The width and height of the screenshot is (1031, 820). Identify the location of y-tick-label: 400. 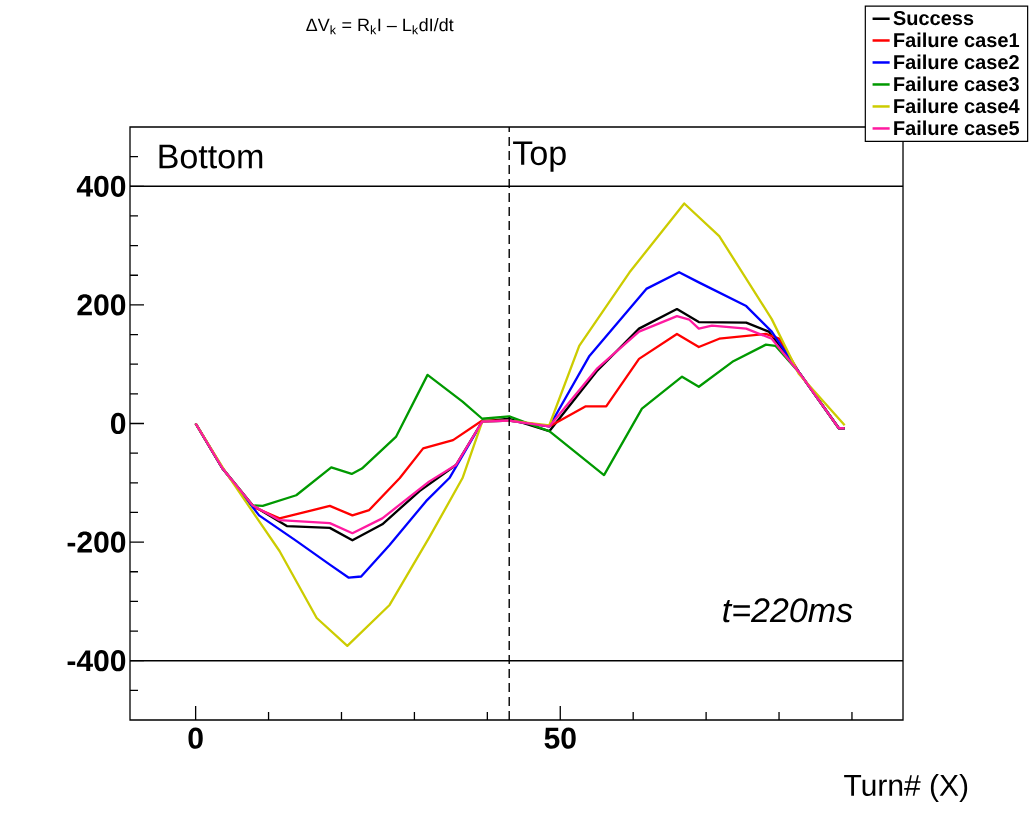
(101, 186).